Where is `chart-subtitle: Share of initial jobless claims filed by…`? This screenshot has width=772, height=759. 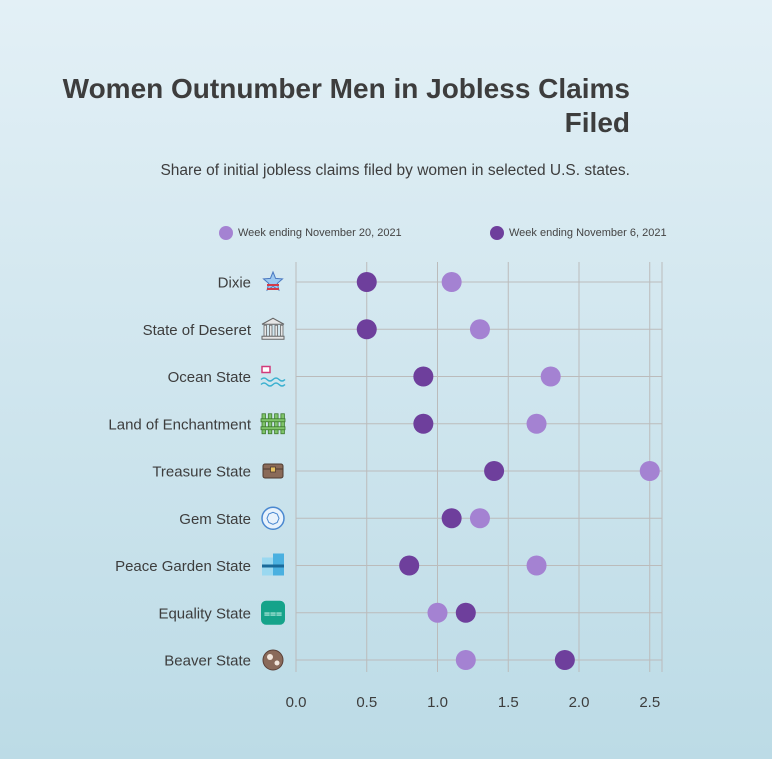
chart-subtitle: Share of initial jobless claims filed by… is located at coordinates (395, 170).